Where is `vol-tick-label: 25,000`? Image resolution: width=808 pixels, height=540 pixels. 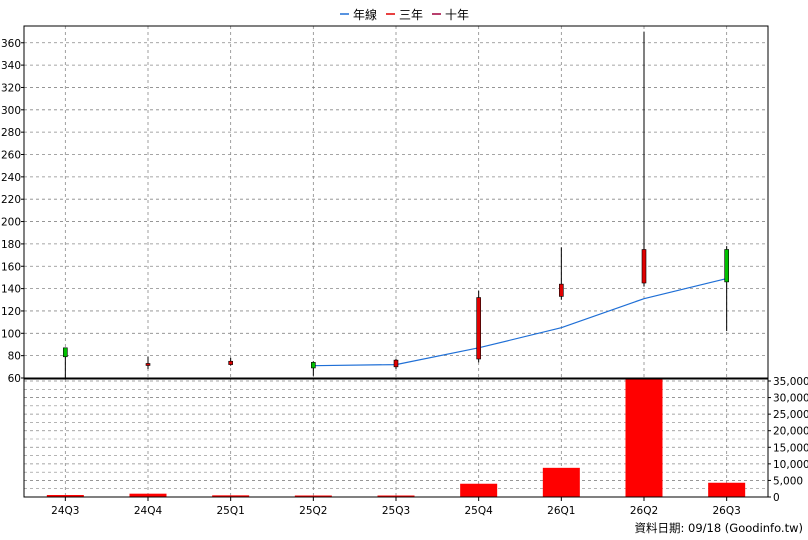 vol-tick-label: 25,000 is located at coordinates (790, 415).